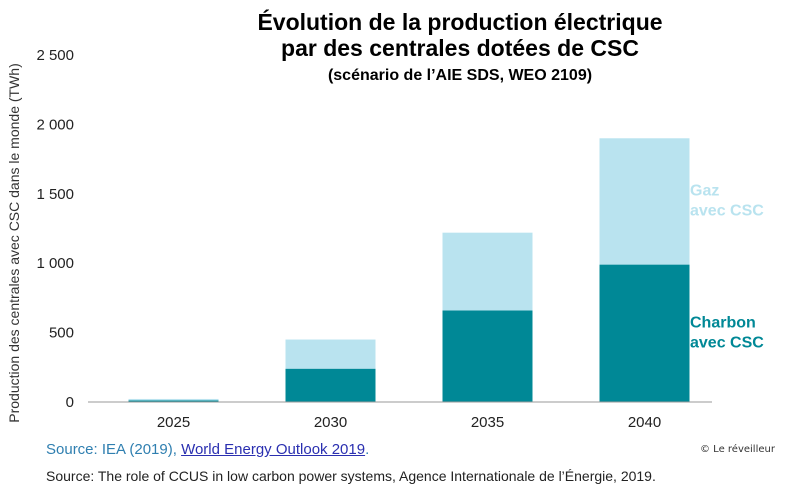 The image size is (800, 497). What do you see at coordinates (460, 75) in the screenshot?
I see `chart-subtitle: (scénario de l’AIE SDS, WEO 2109)` at bounding box center [460, 75].